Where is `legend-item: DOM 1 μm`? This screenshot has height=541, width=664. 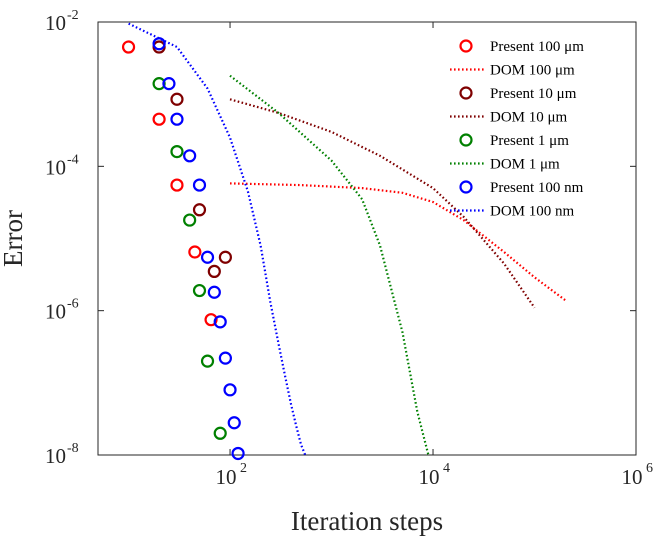 legend-item: DOM 1 μm is located at coordinates (505, 165).